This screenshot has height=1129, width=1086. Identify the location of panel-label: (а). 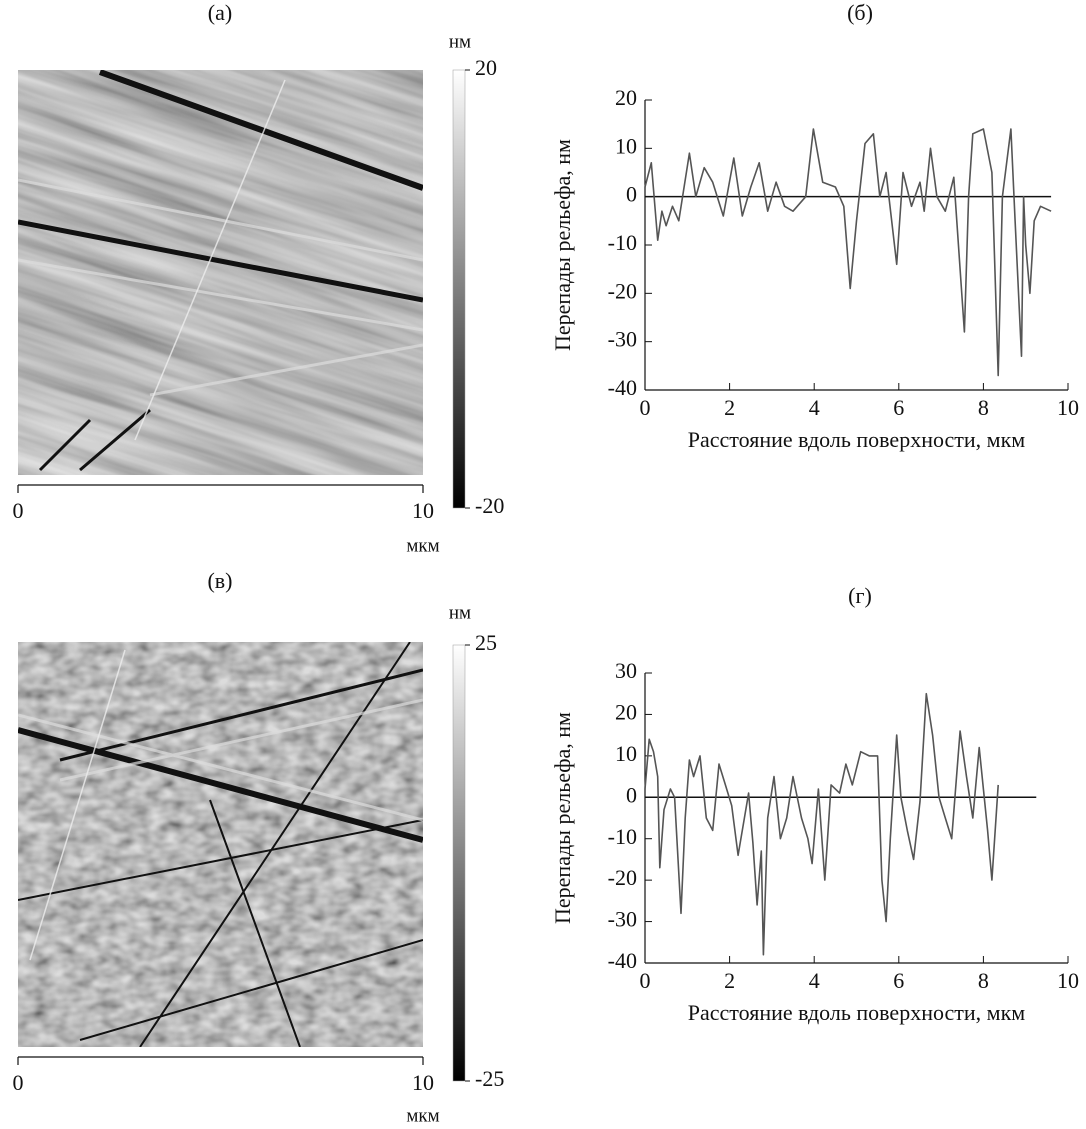
(220, 12).